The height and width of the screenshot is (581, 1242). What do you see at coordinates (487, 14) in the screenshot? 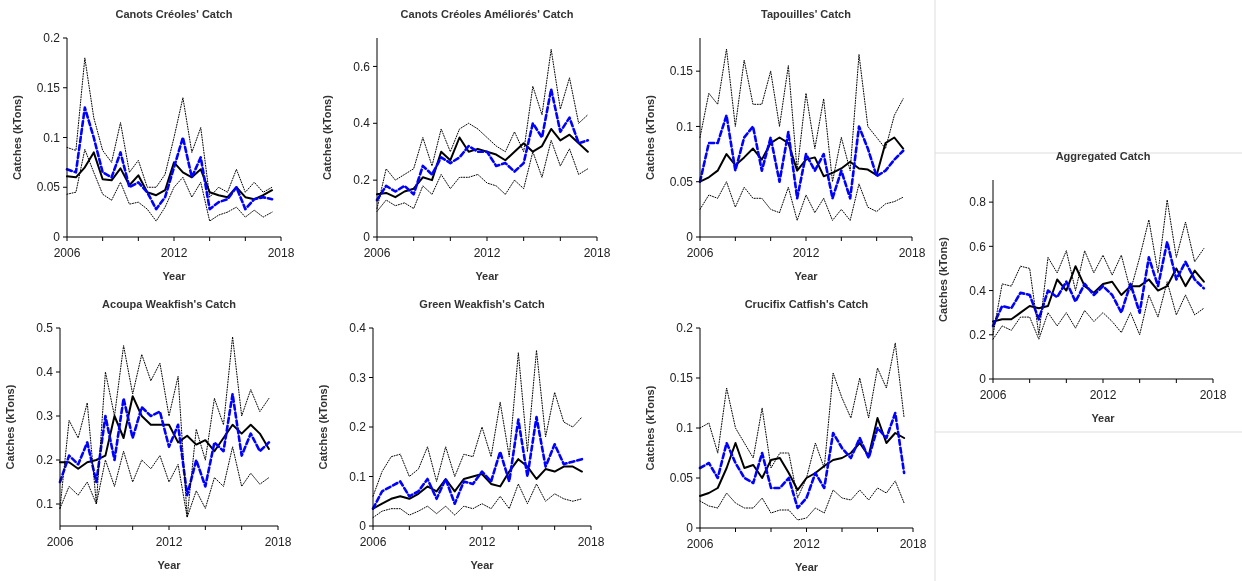
I see `chart-title: Canots Créoles Améliorés' Catch` at bounding box center [487, 14].